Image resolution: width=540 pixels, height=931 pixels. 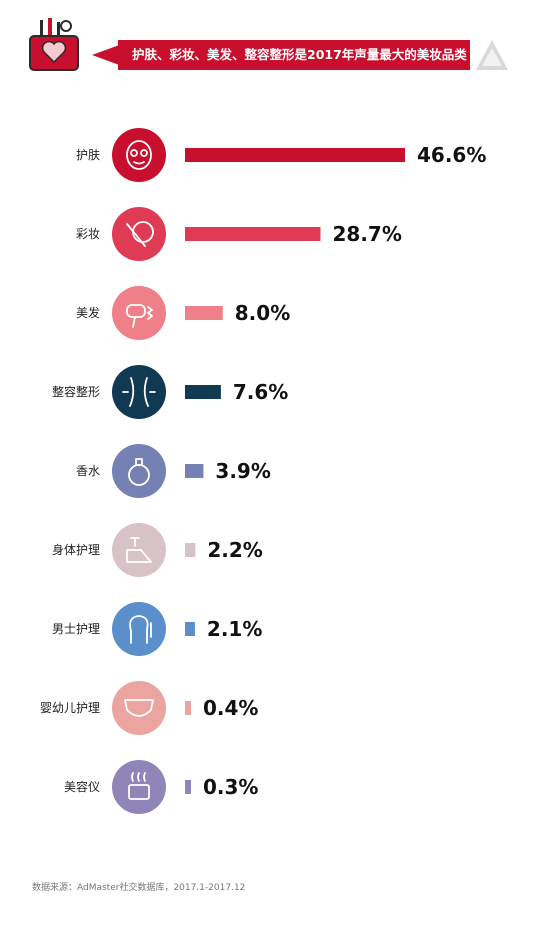 What do you see at coordinates (492, 55) in the screenshot?
I see `brand-logo-icon` at bounding box center [492, 55].